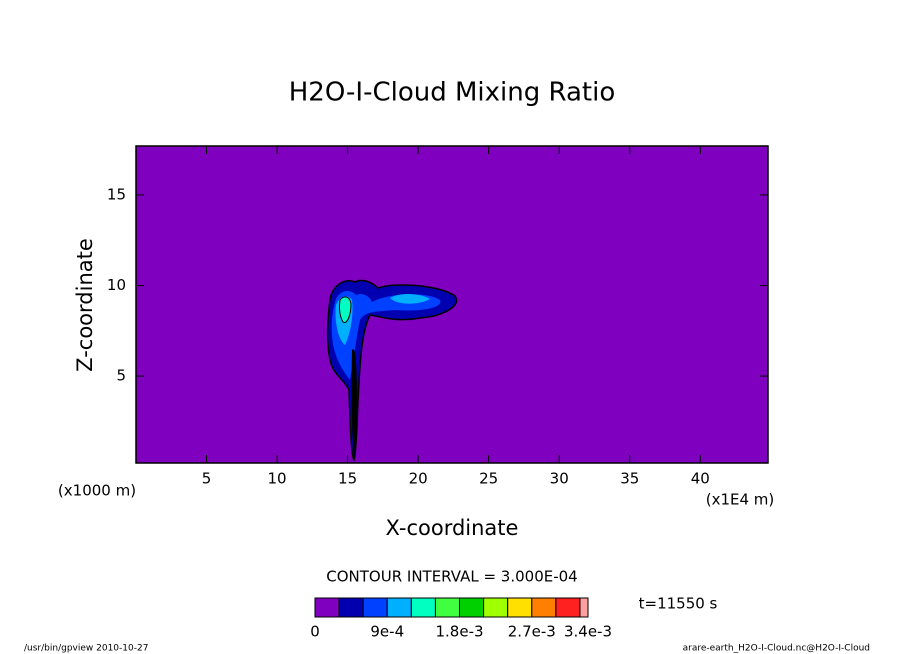 The image size is (904, 654). What do you see at coordinates (678, 604) in the screenshot?
I see `time-label: t=11550 s` at bounding box center [678, 604].